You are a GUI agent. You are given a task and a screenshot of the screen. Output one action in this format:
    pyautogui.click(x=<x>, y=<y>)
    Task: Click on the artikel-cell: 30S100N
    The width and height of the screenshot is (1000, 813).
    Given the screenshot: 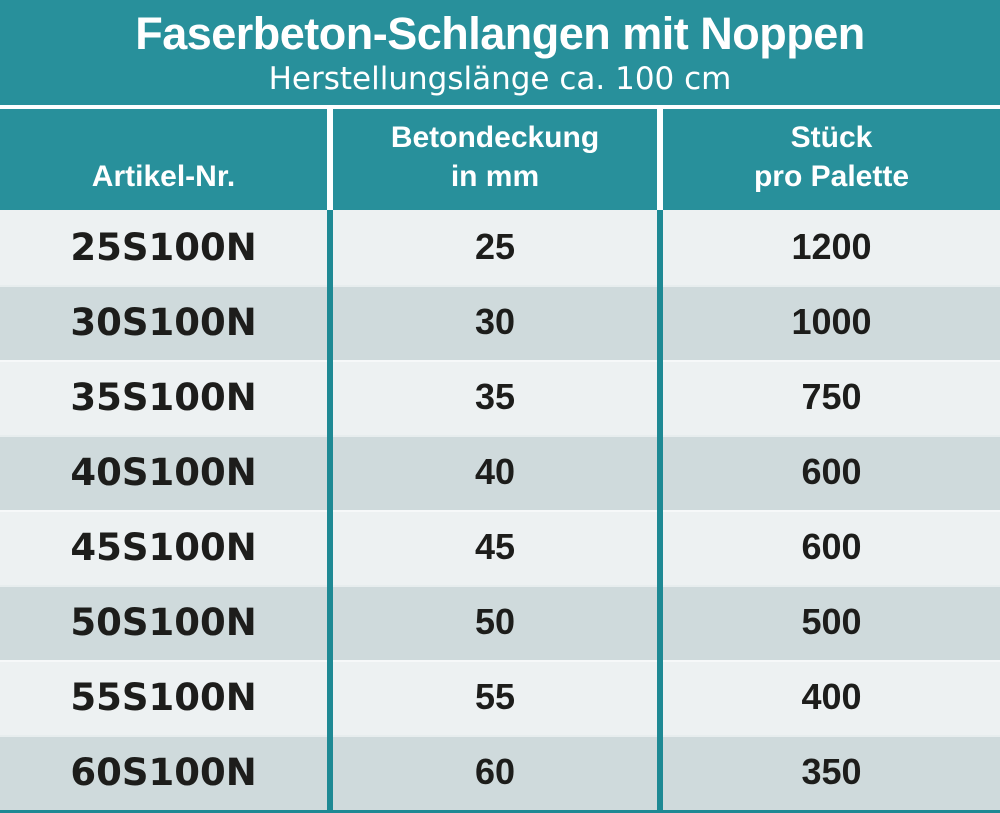 What is the action you would take?
    pyautogui.click(x=163, y=322)
    